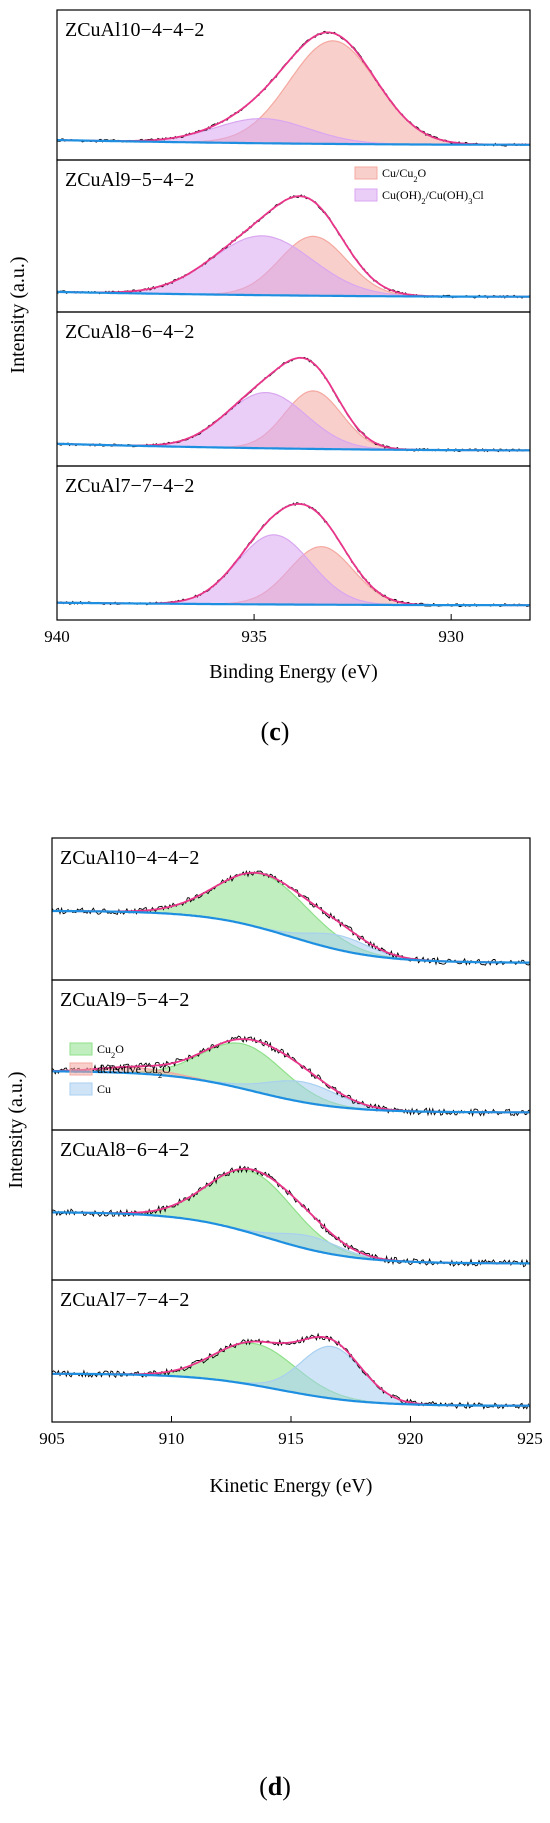 Image resolution: width=550 pixels, height=1823 pixels. Describe the element at coordinates (451, 636) in the screenshot. I see `x-tick-label: 930` at that location.